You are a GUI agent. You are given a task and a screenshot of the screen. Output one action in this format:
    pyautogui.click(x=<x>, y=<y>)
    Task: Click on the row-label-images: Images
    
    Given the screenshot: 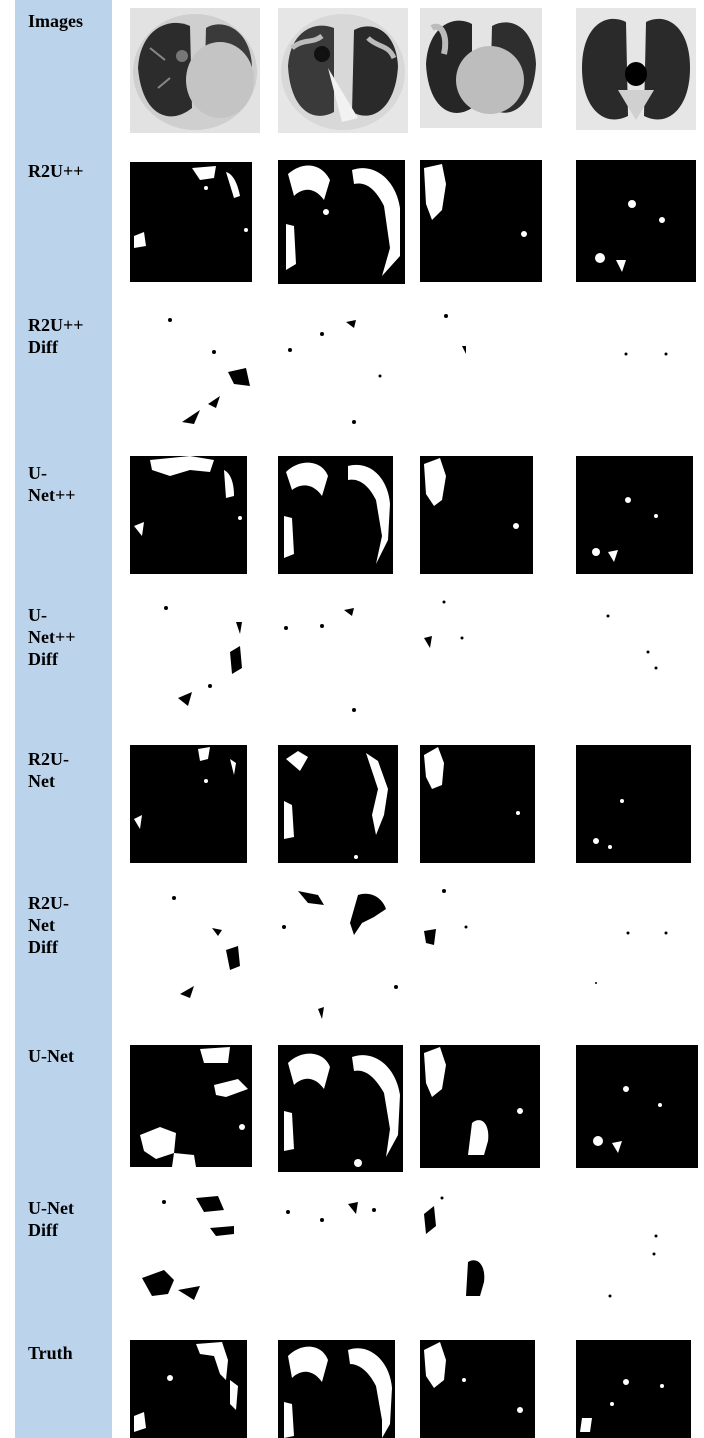 What is the action you would take?
    pyautogui.click(x=55, y=21)
    